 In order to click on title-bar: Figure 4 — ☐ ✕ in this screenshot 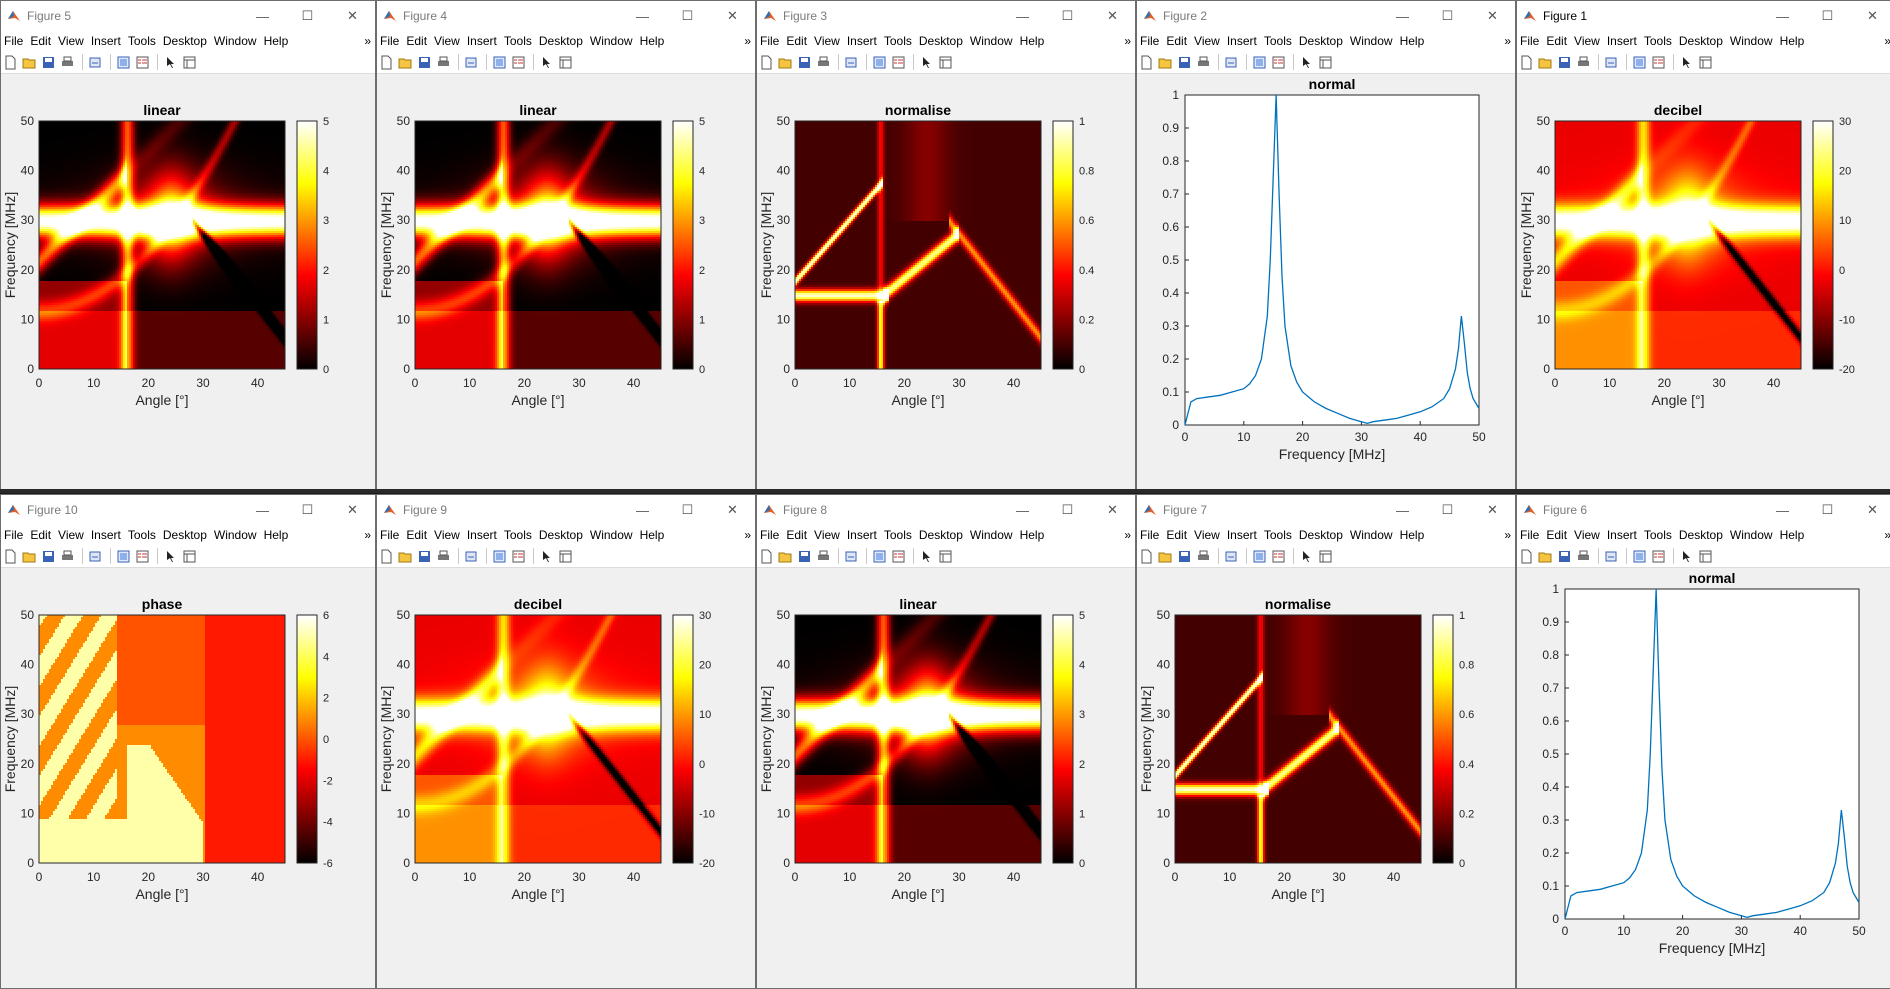, I will do `click(566, 16)`.